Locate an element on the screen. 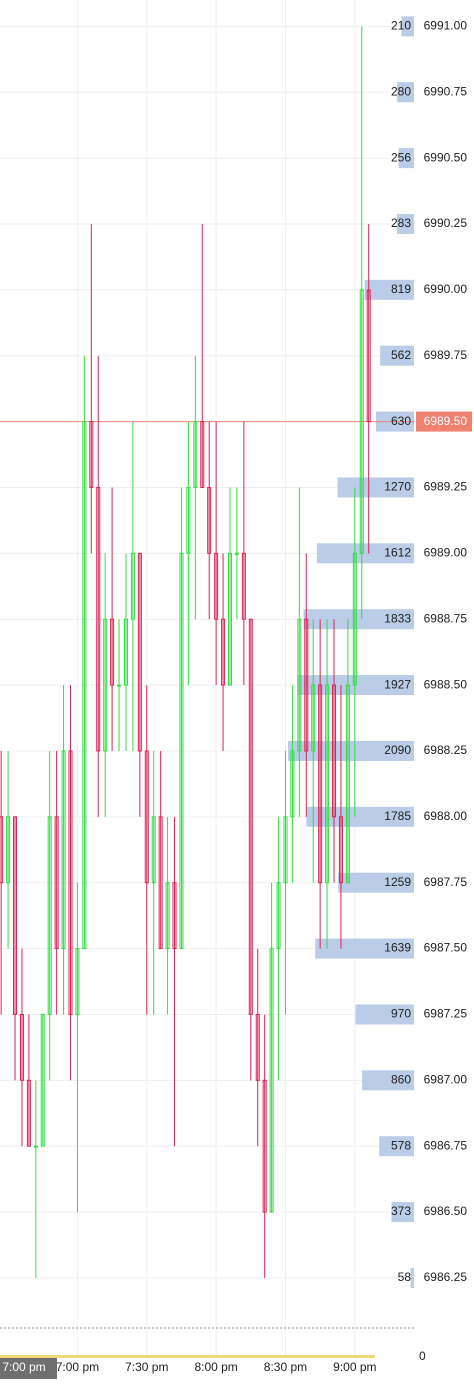  y-tick-label: 6988.00 is located at coordinates (446, 816).